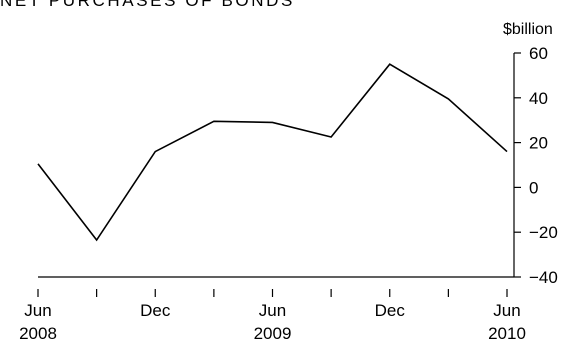  What do you see at coordinates (538, 98) in the screenshot?
I see `y-tick-label: 40` at bounding box center [538, 98].